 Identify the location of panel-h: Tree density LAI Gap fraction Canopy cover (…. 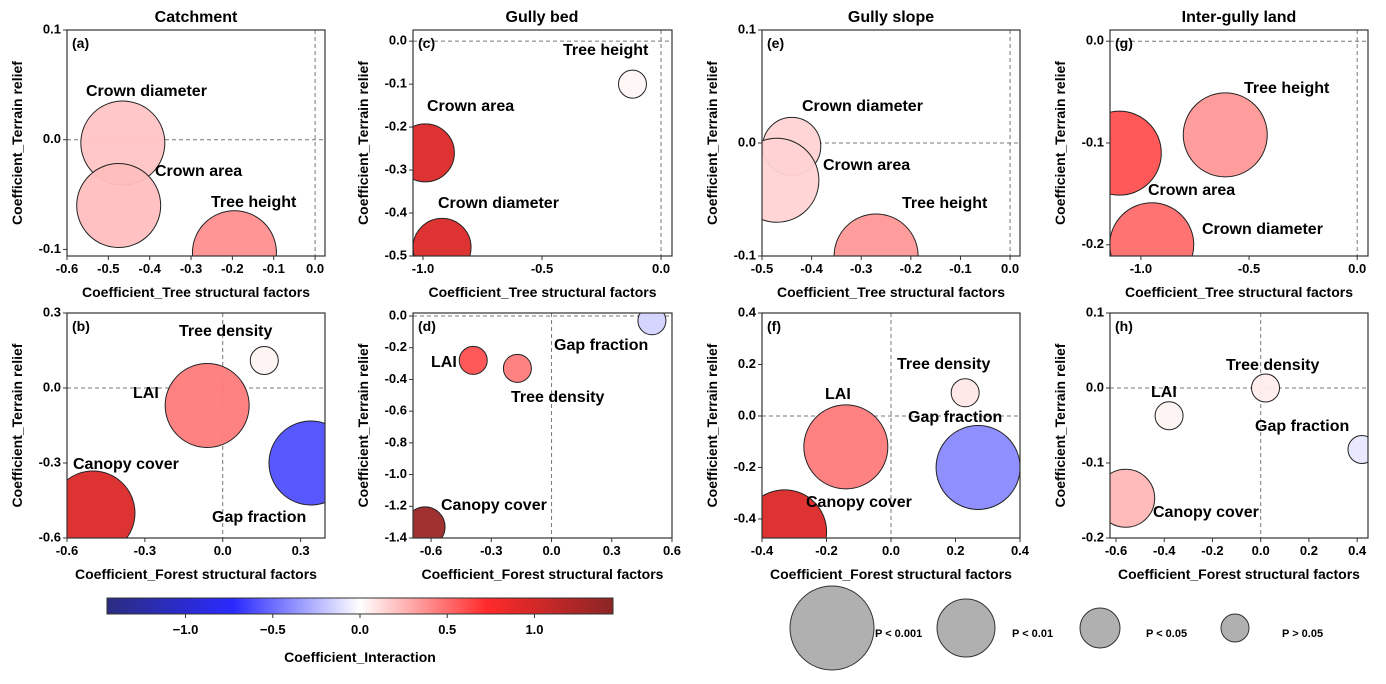
(1210, 443).